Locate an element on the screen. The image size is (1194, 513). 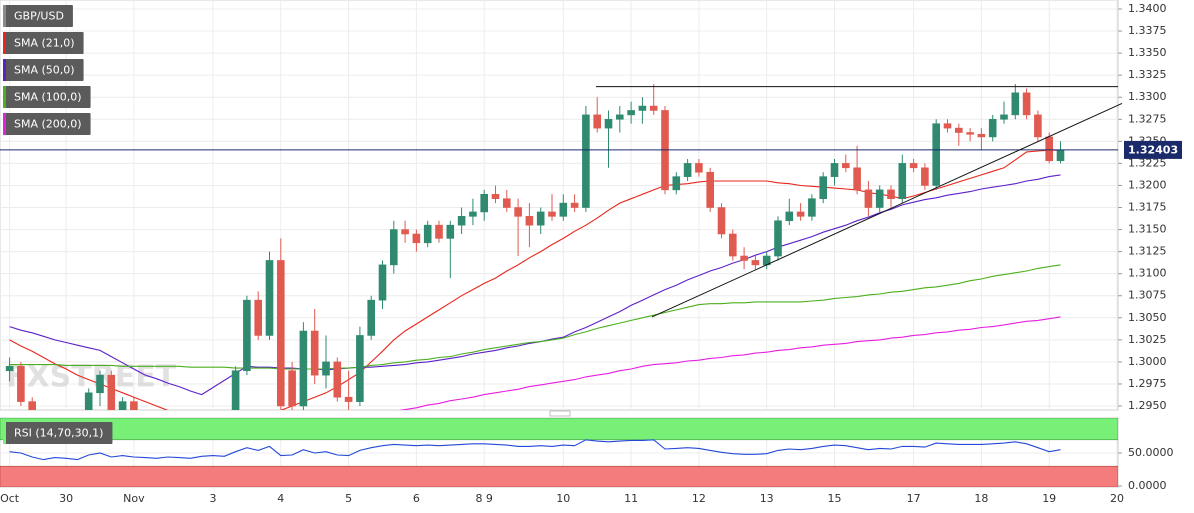
legend-label: SMA (21,0) is located at coordinates (44, 43).